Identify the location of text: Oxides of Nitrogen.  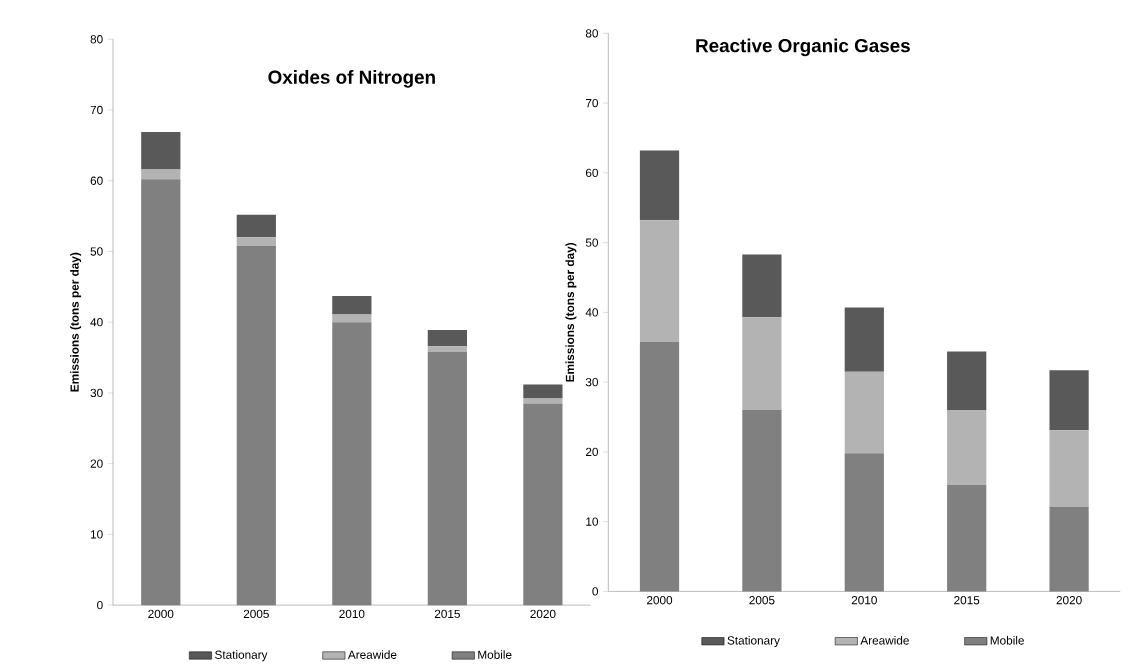
(351, 79).